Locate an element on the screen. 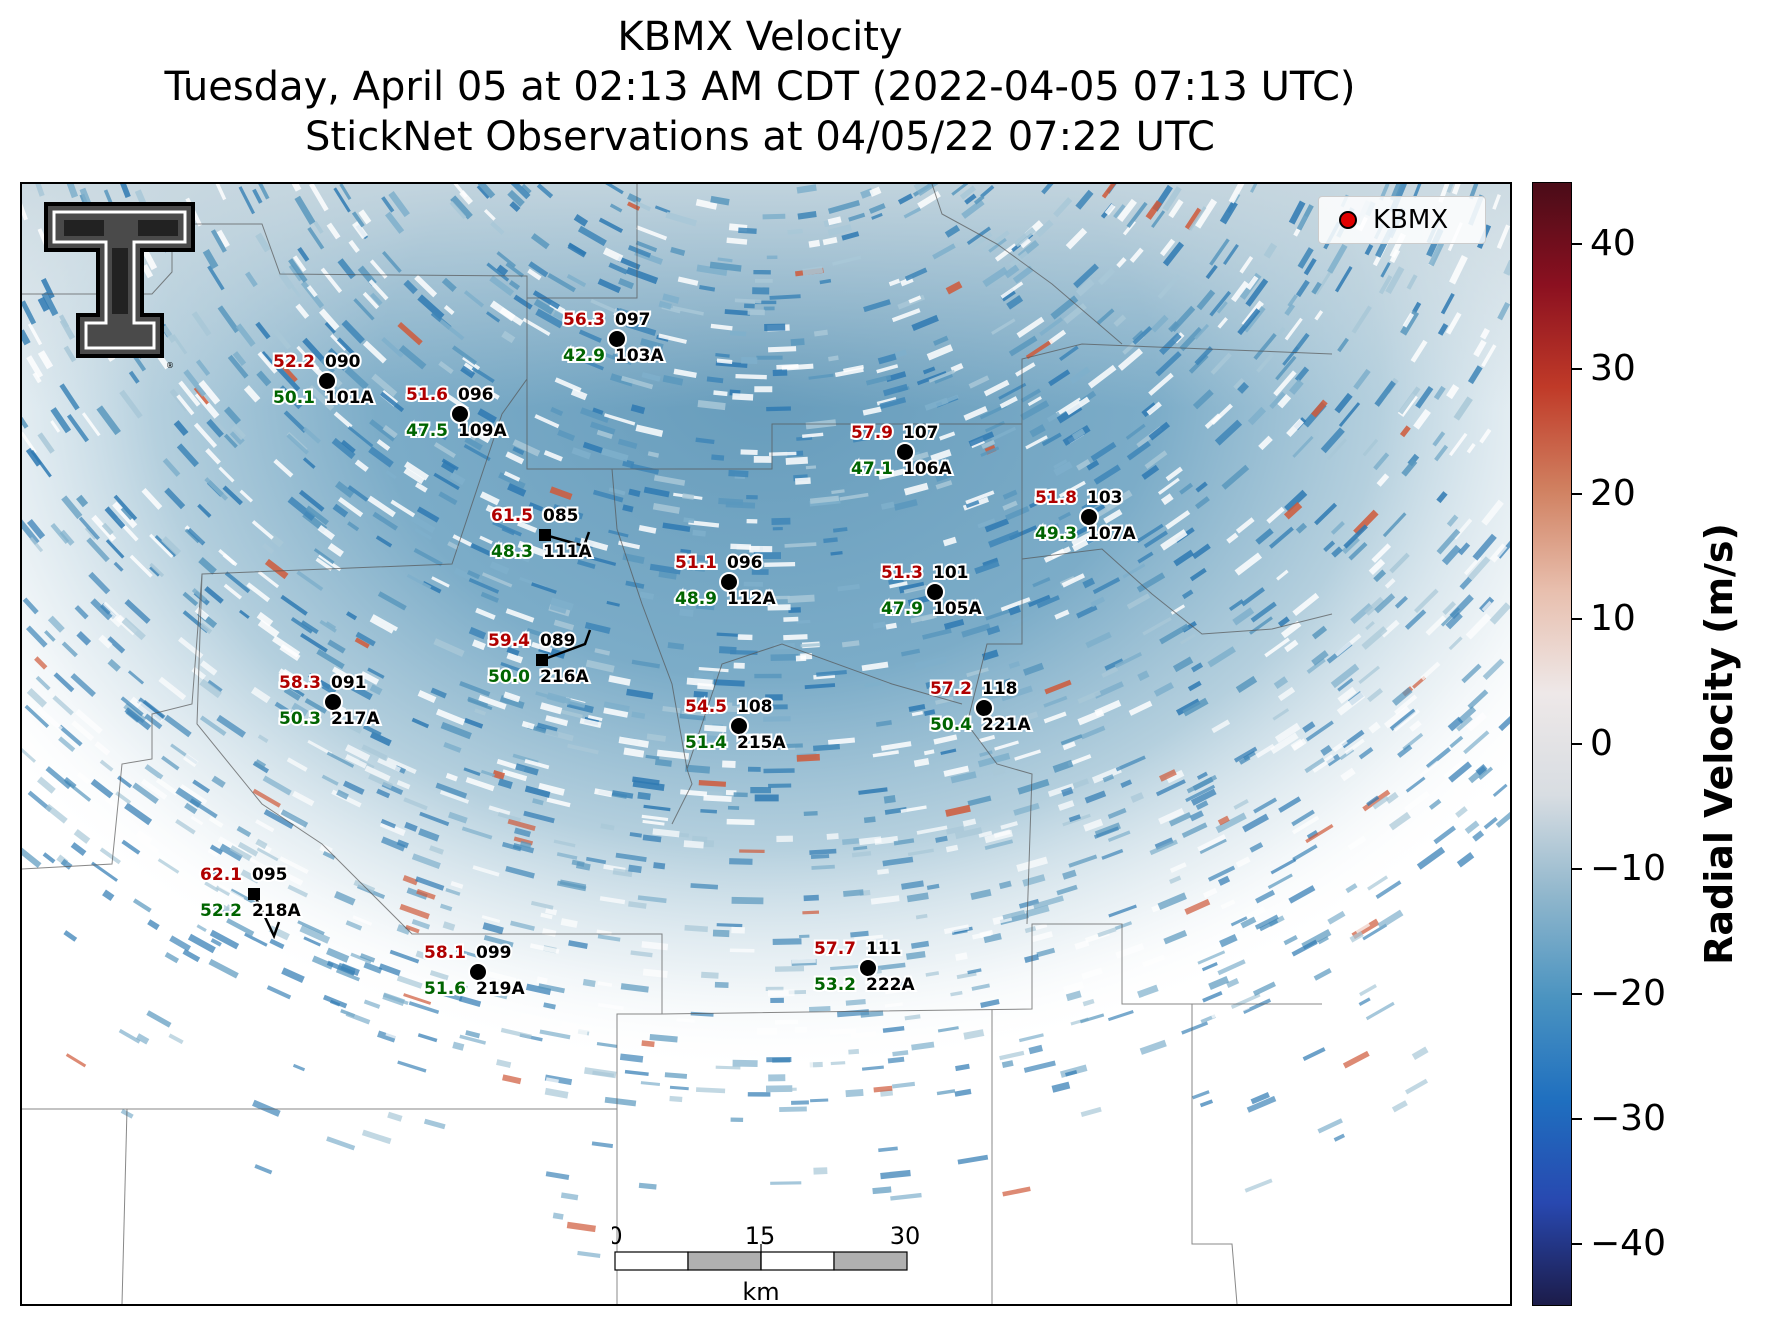  colorbar-tick-label: 20 is located at coordinates (1613, 494).